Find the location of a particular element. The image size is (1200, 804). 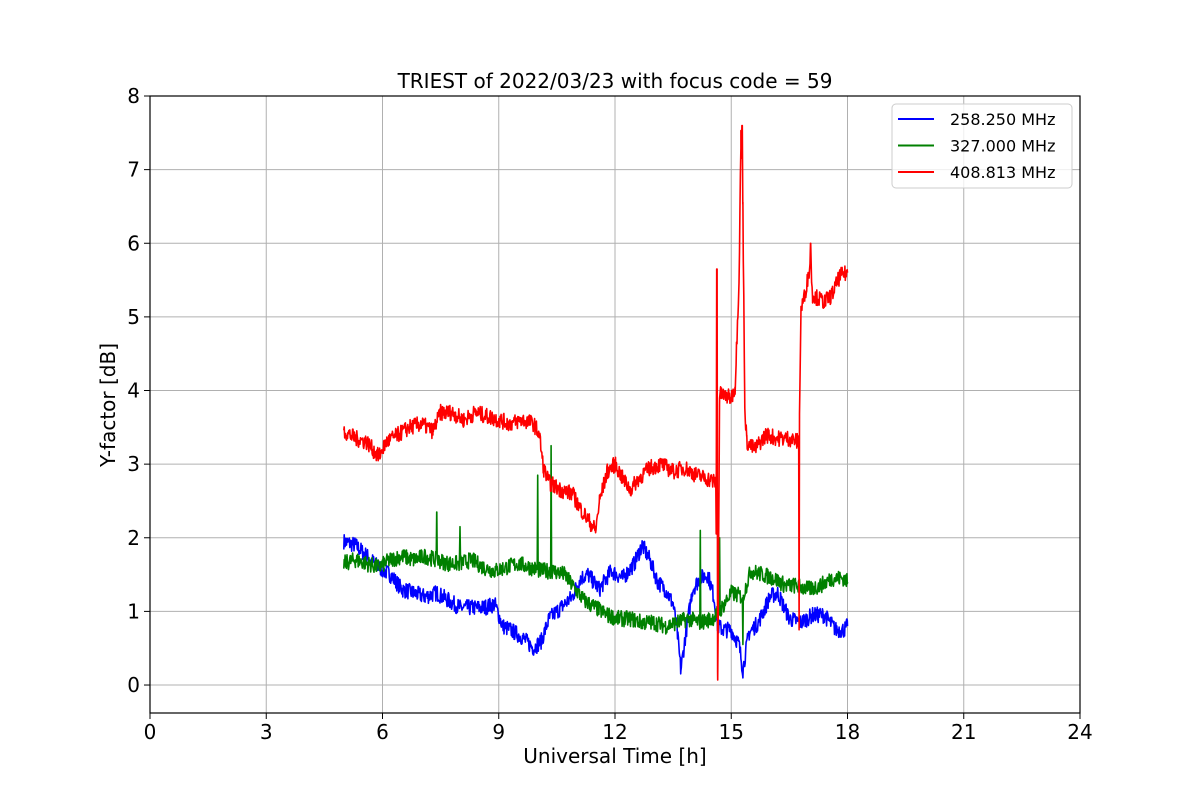

legend-box is located at coordinates (982, 146).